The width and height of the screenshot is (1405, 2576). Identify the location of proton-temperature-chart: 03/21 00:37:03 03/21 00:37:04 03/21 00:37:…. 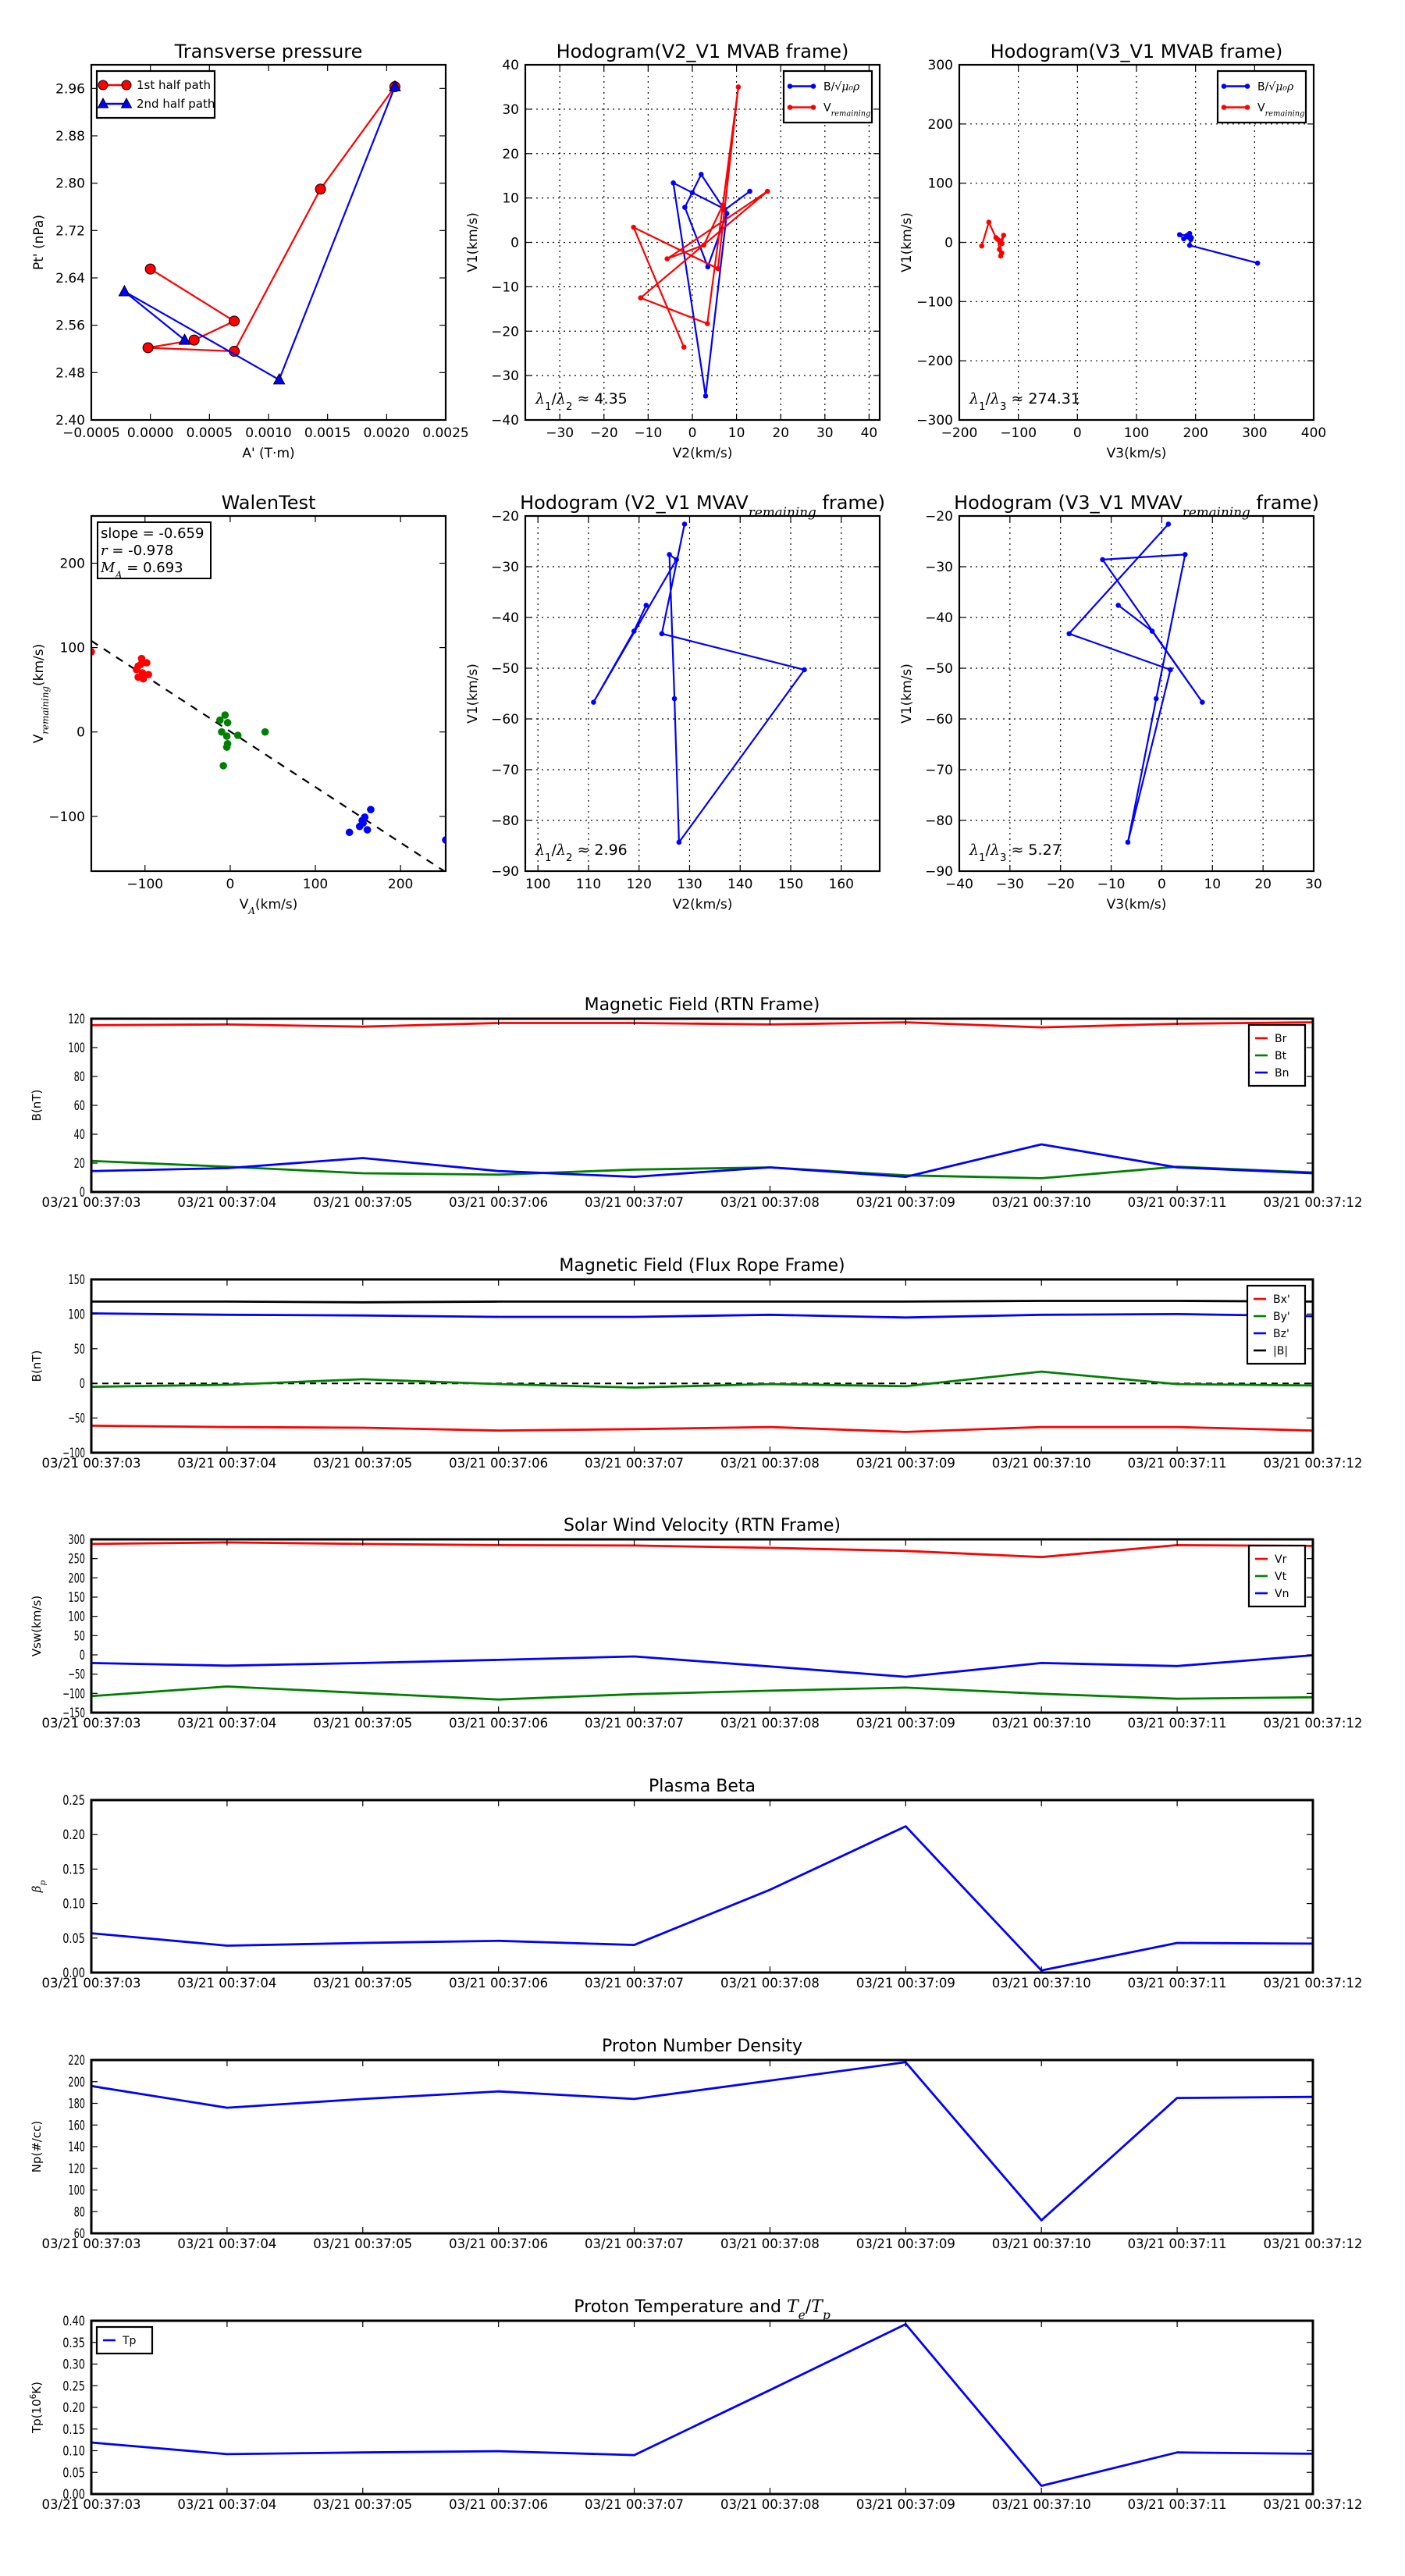
(696, 2405).